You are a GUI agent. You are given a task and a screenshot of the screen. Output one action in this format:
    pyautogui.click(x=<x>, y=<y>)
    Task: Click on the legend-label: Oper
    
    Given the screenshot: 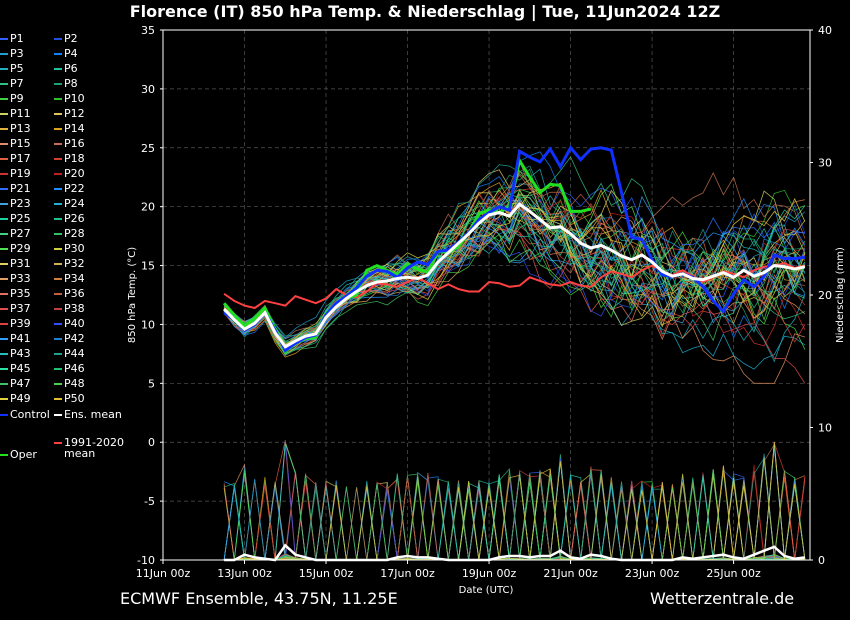 What is the action you would take?
    pyautogui.click(x=23, y=454)
    